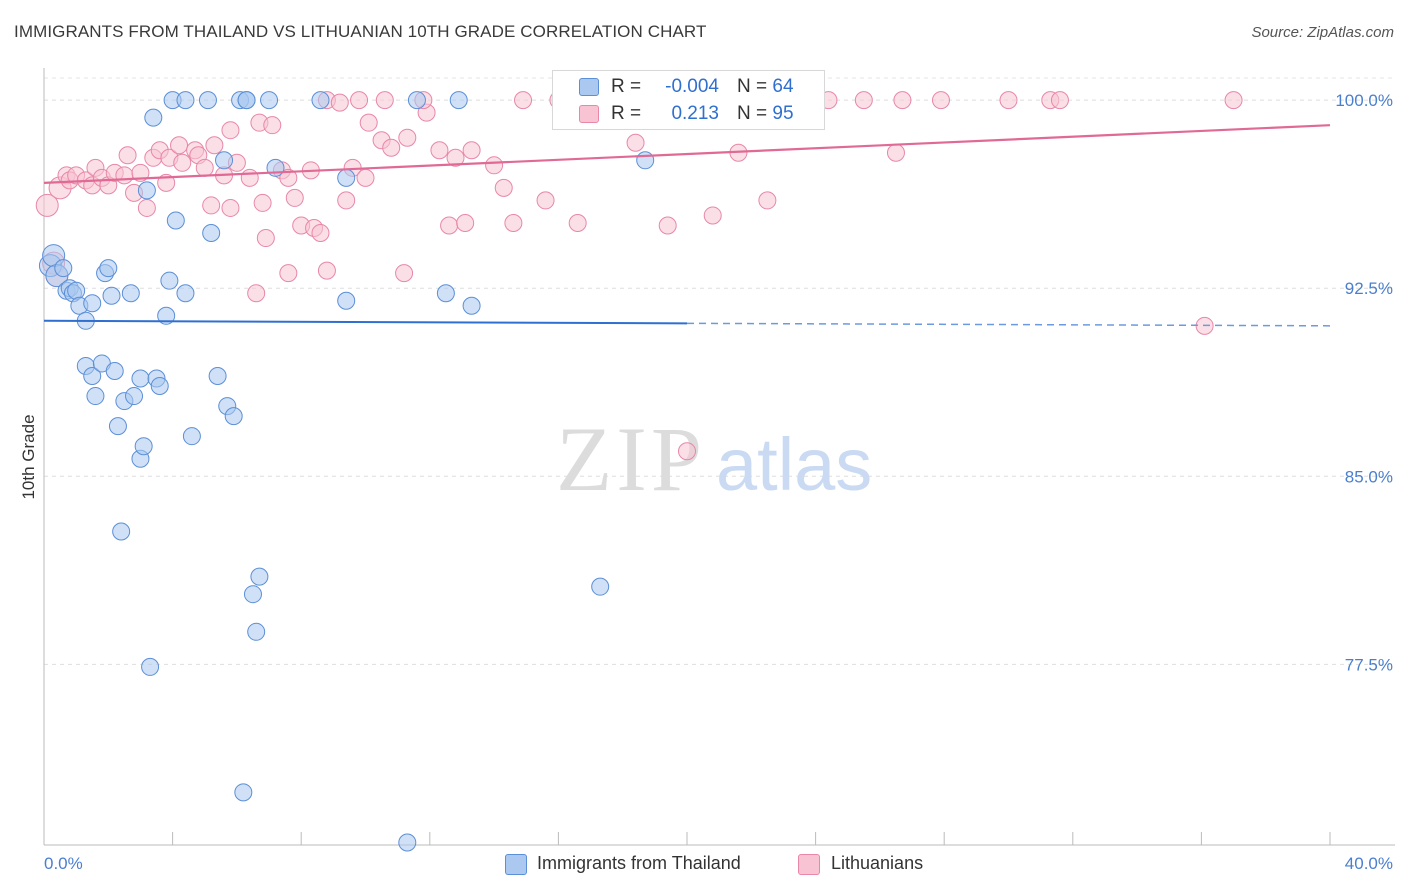  What do you see at coordinates (365, 322) in the screenshot?
I see `trendline-thailand` at bounding box center [365, 322].